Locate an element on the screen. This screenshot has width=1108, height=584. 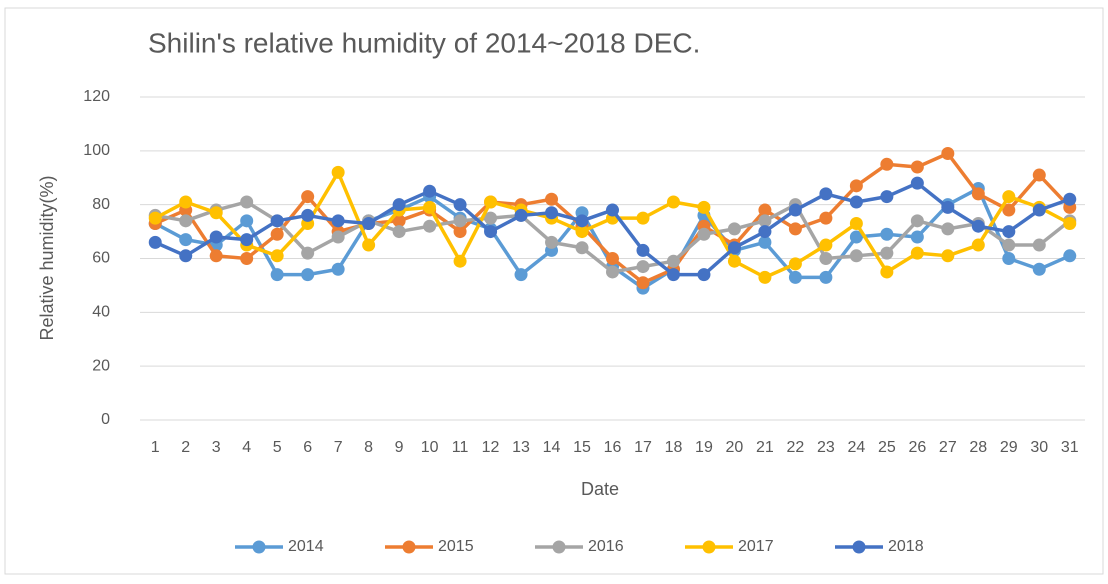
legend-label: 2015 is located at coordinates (456, 546).